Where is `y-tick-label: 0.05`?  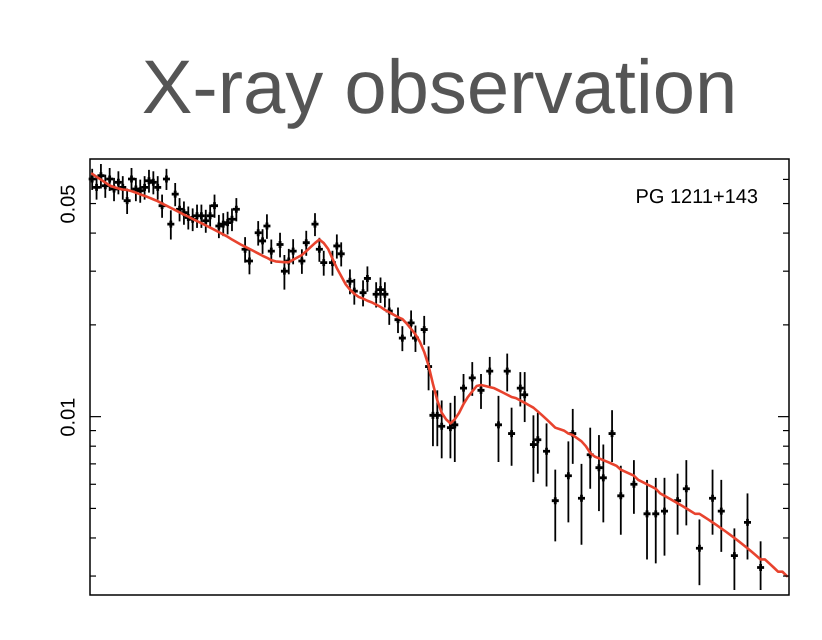 y-tick-label: 0.05 is located at coordinates (69, 204).